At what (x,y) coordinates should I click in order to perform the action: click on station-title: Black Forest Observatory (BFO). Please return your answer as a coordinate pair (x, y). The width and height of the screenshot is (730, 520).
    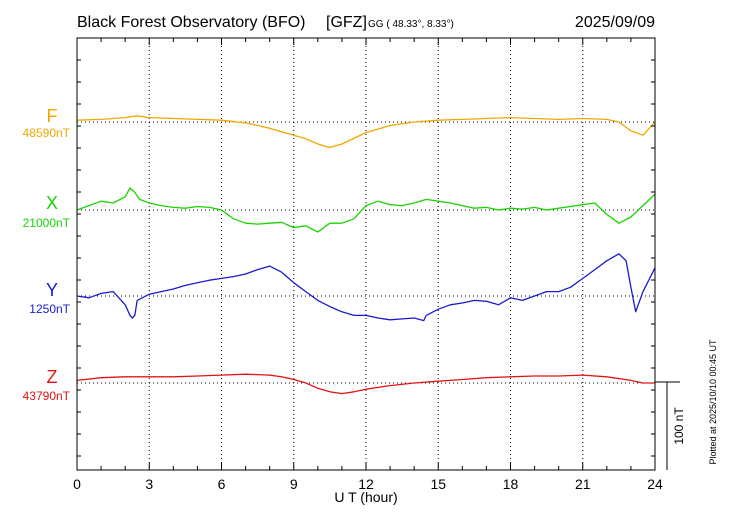
    Looking at the image, I should click on (191, 22).